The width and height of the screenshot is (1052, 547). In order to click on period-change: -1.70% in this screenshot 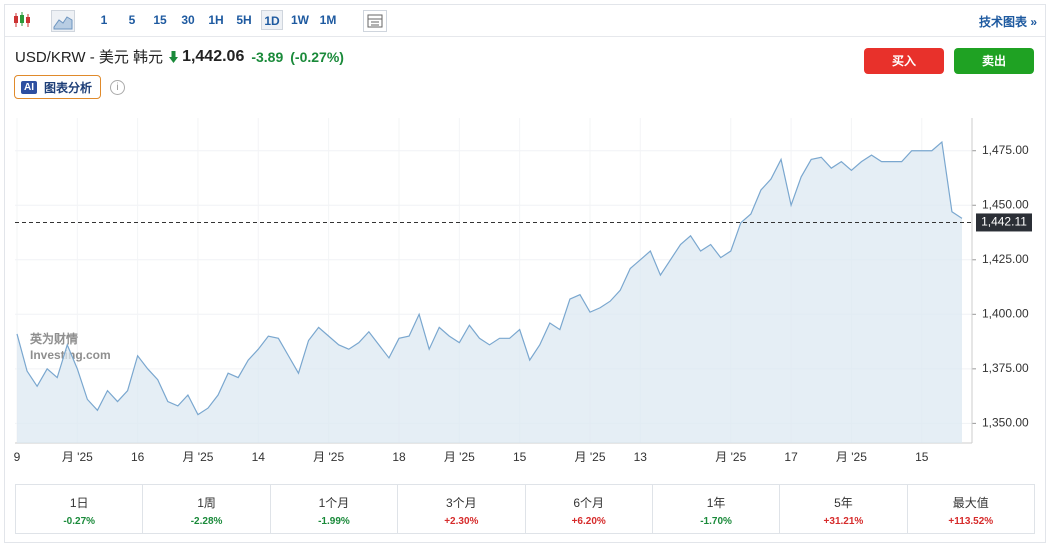, I will do `click(716, 521)`.